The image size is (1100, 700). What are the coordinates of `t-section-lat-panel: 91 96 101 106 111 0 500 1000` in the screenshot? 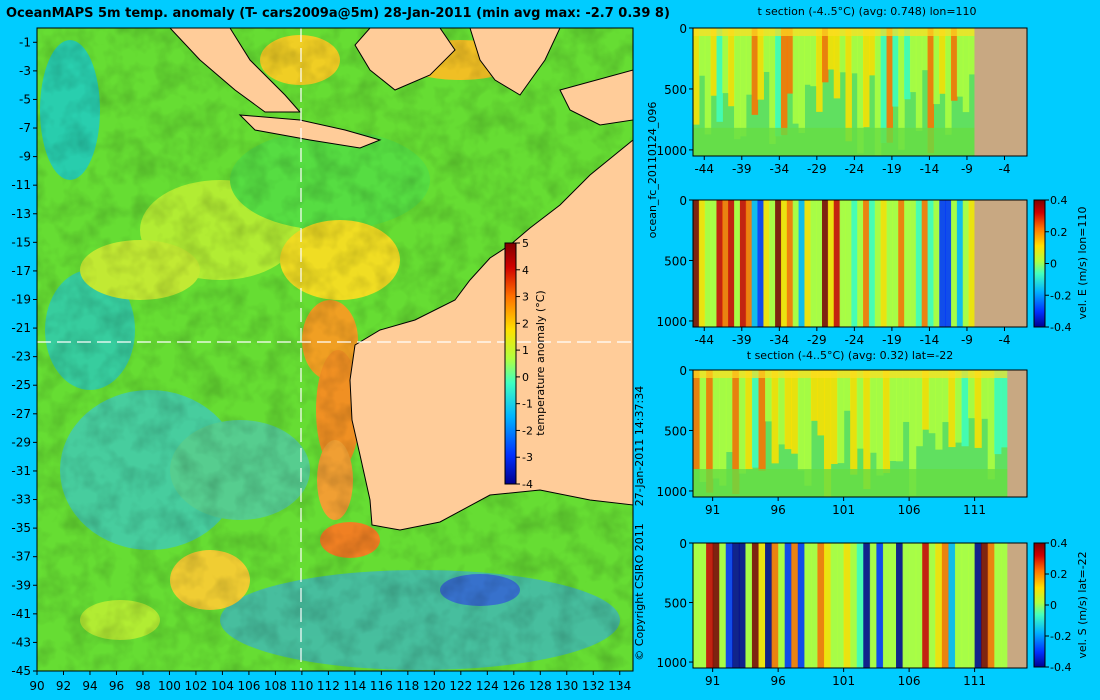 It's located at (842, 440).